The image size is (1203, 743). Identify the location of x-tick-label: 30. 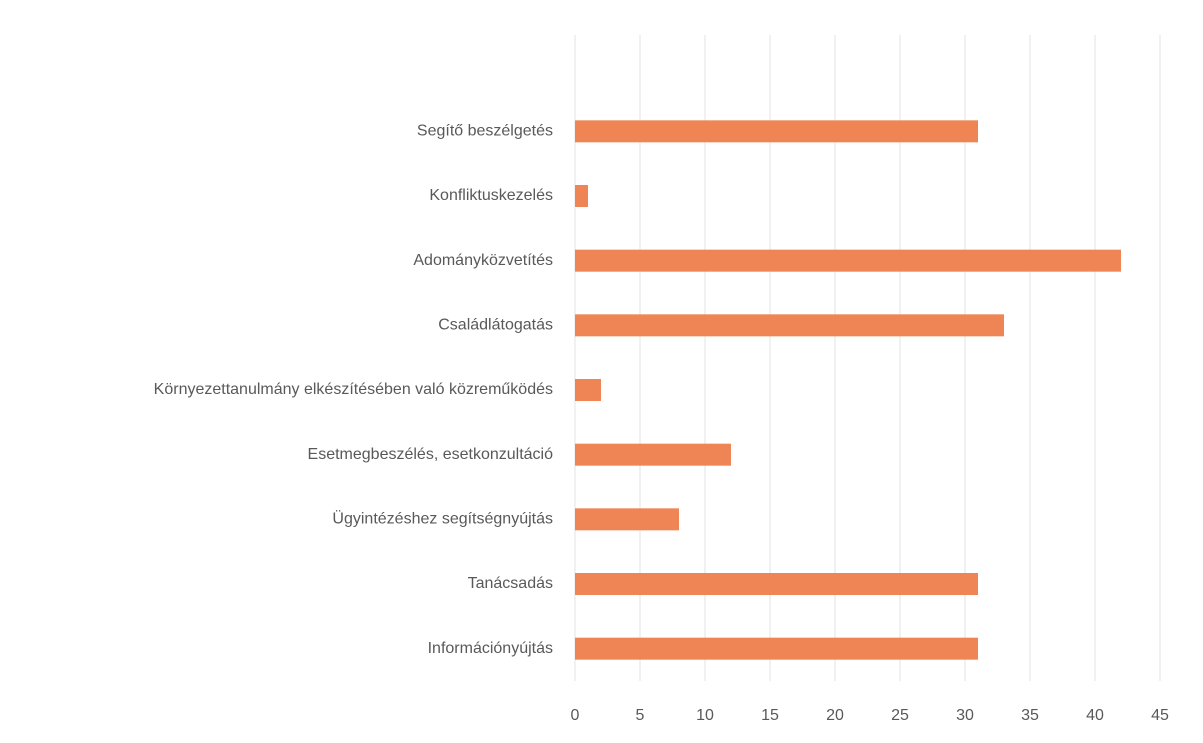
(965, 715).